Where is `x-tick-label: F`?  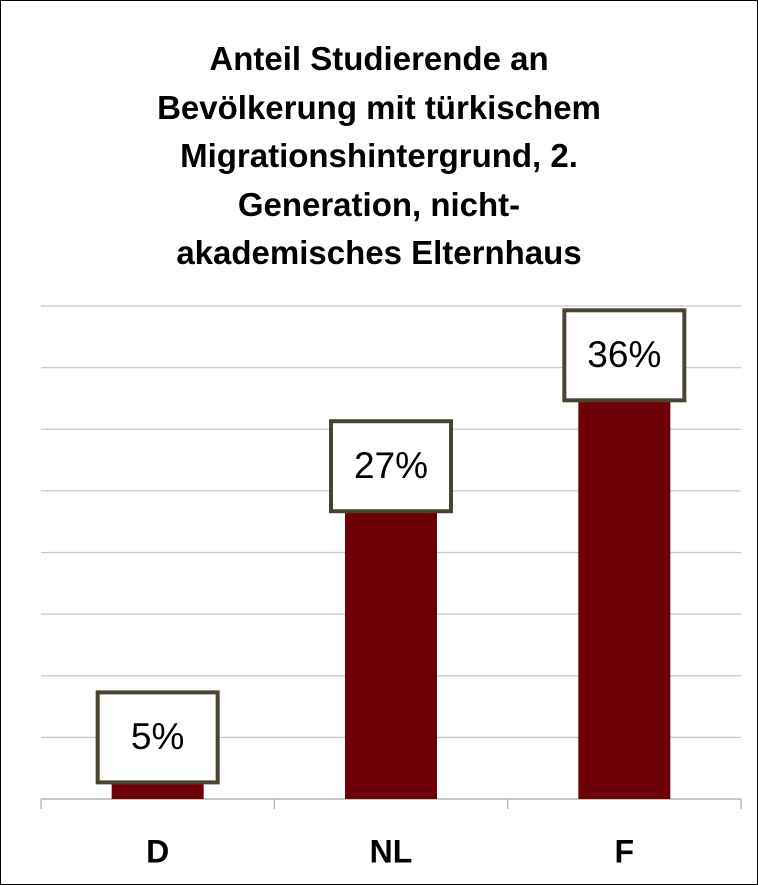 x-tick-label: F is located at coordinates (625, 851).